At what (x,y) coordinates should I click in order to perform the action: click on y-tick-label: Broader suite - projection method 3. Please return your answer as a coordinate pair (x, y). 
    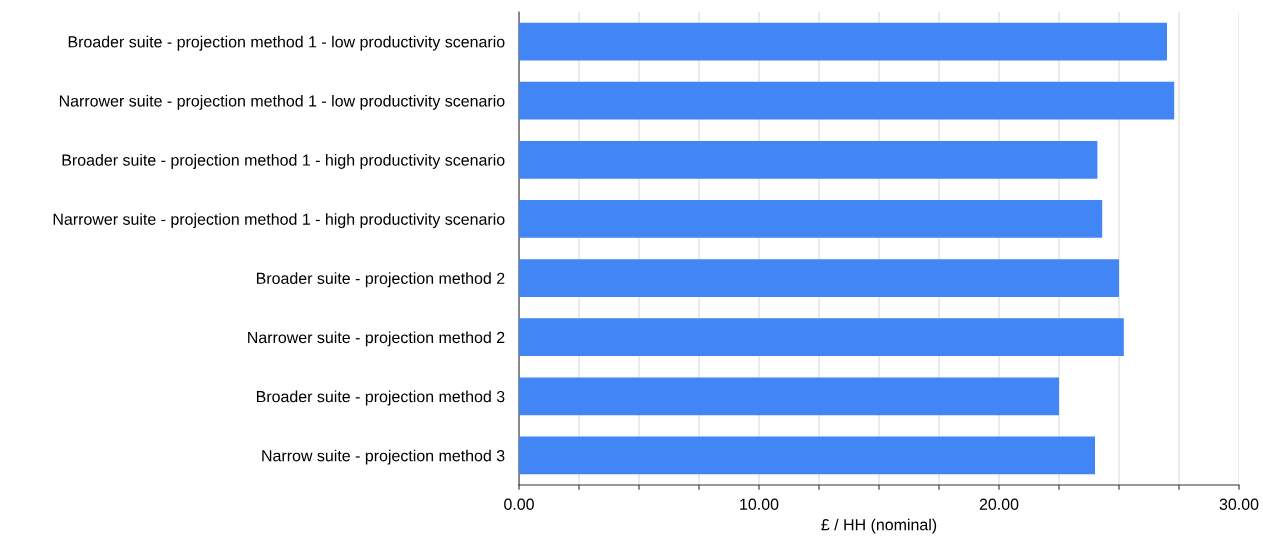
    Looking at the image, I should click on (380, 398).